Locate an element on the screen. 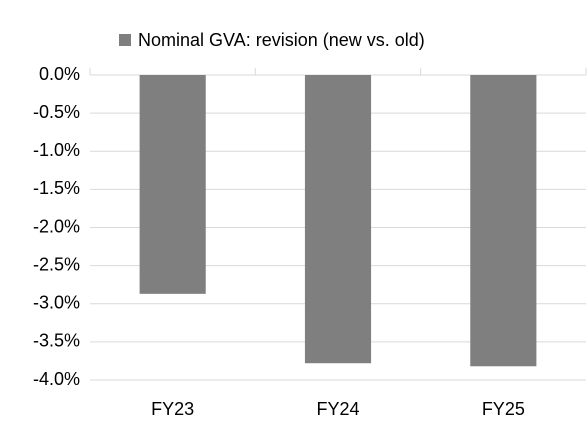 This screenshot has width=587, height=428. y-tick-label: -2.5% is located at coordinates (56, 264).